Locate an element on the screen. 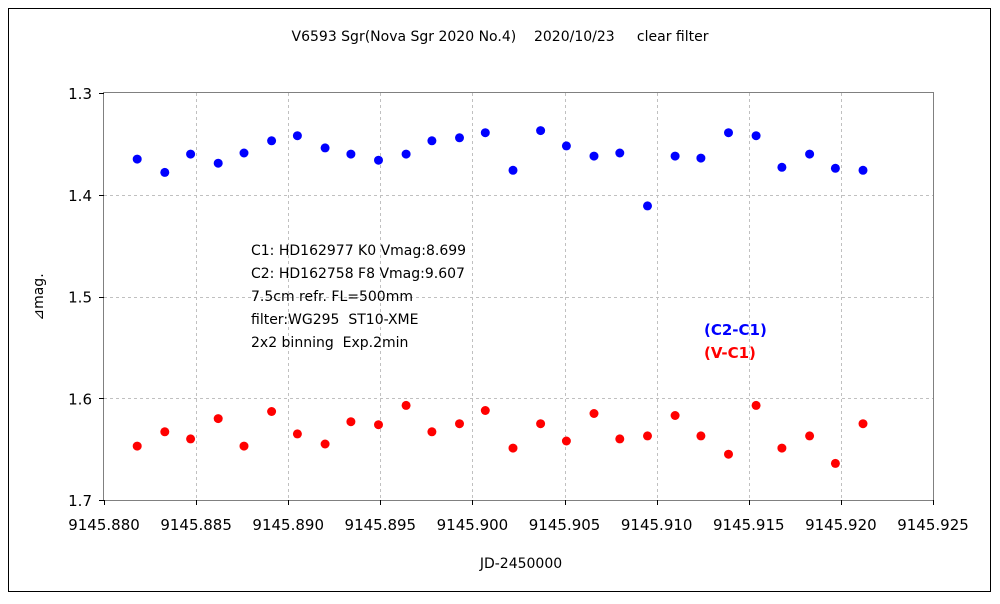 The width and height of the screenshot is (1000, 604). x-tick-label: 9145.910 is located at coordinates (657, 525).